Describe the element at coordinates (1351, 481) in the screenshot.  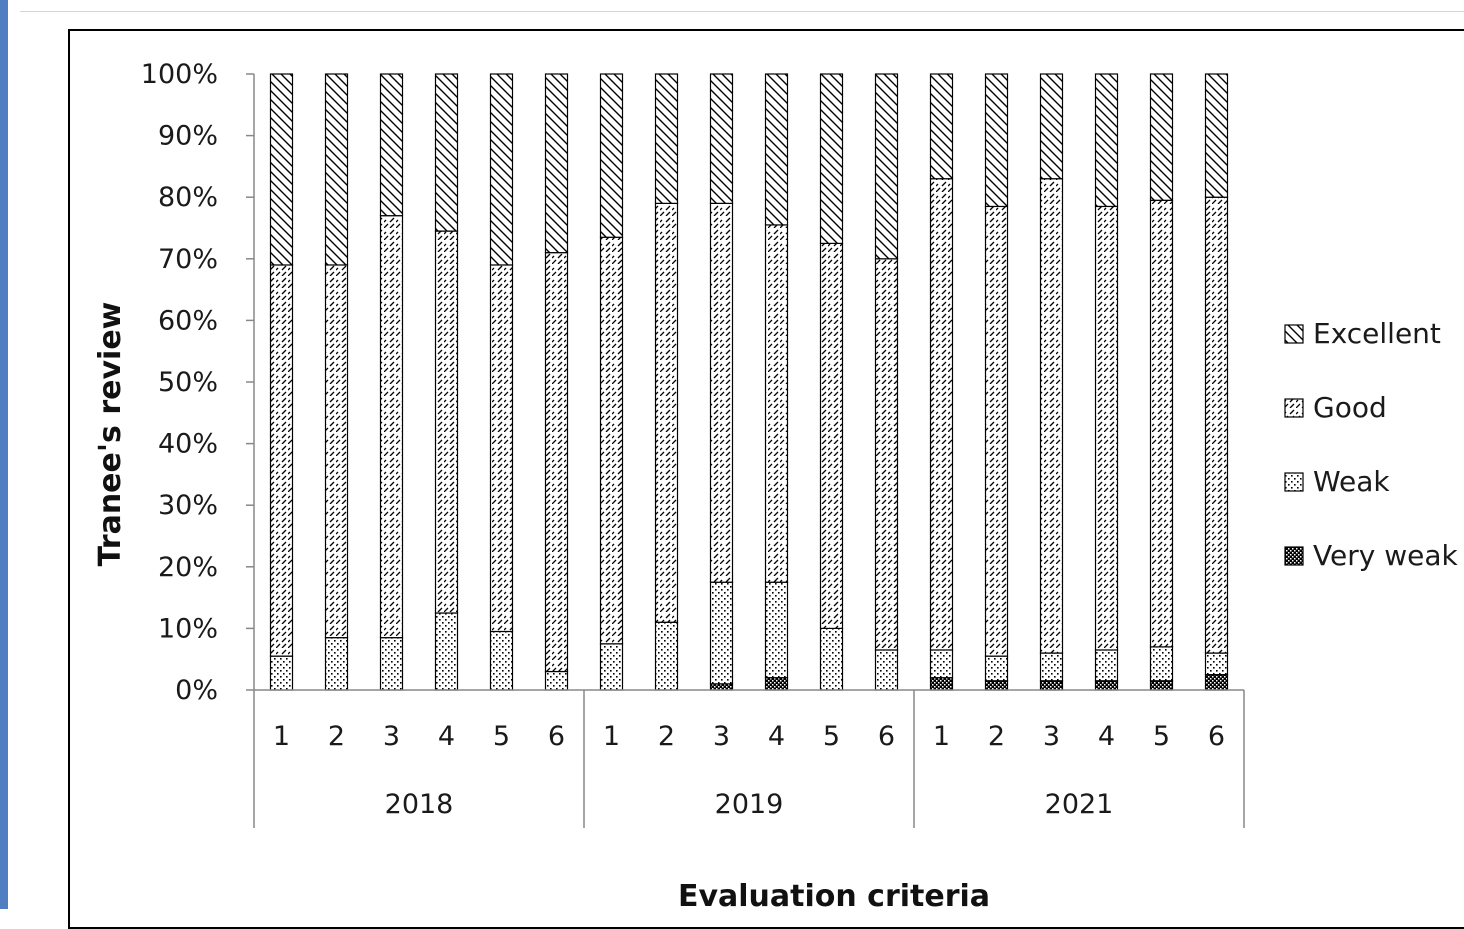
I see `legend-label: Weak` at that location.